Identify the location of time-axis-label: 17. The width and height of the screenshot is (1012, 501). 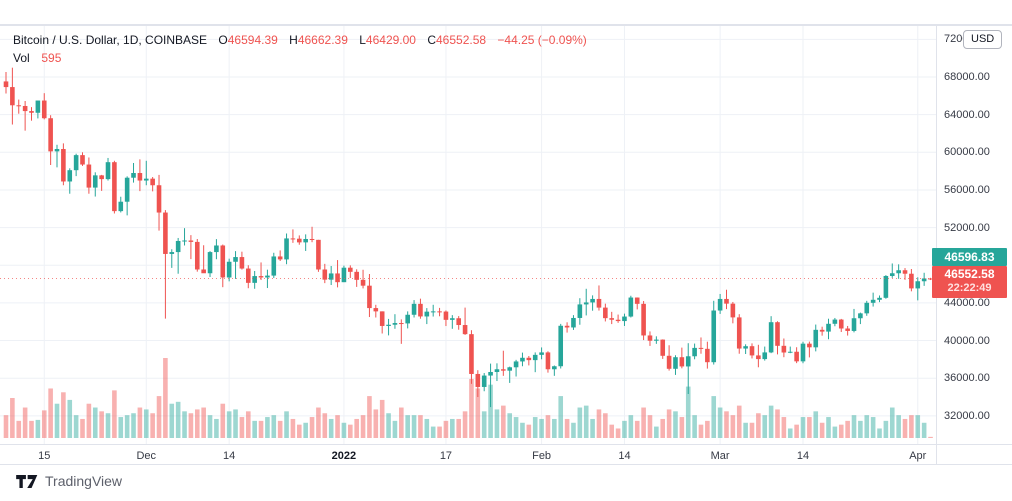
(446, 456).